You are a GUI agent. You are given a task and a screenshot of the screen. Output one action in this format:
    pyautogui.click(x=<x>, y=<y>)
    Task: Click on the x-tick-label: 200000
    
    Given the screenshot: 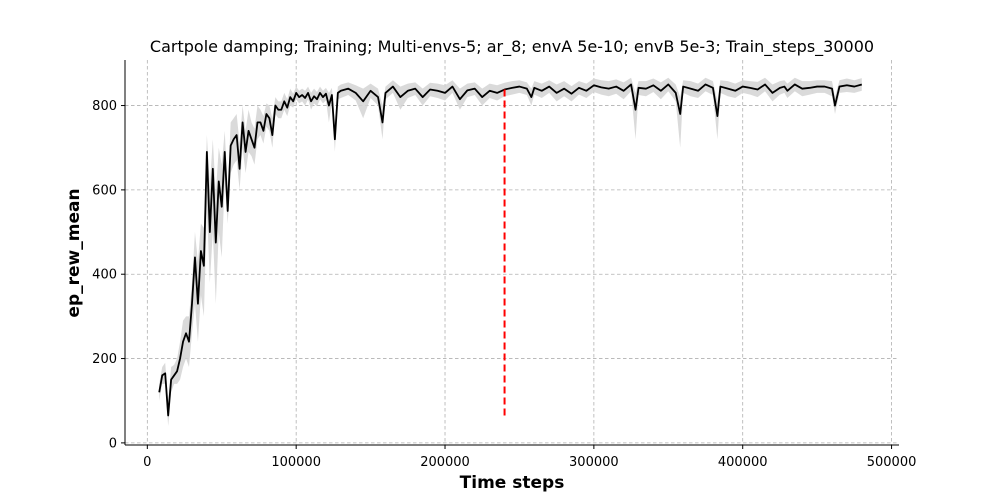 What is the action you would take?
    pyautogui.click(x=445, y=462)
    